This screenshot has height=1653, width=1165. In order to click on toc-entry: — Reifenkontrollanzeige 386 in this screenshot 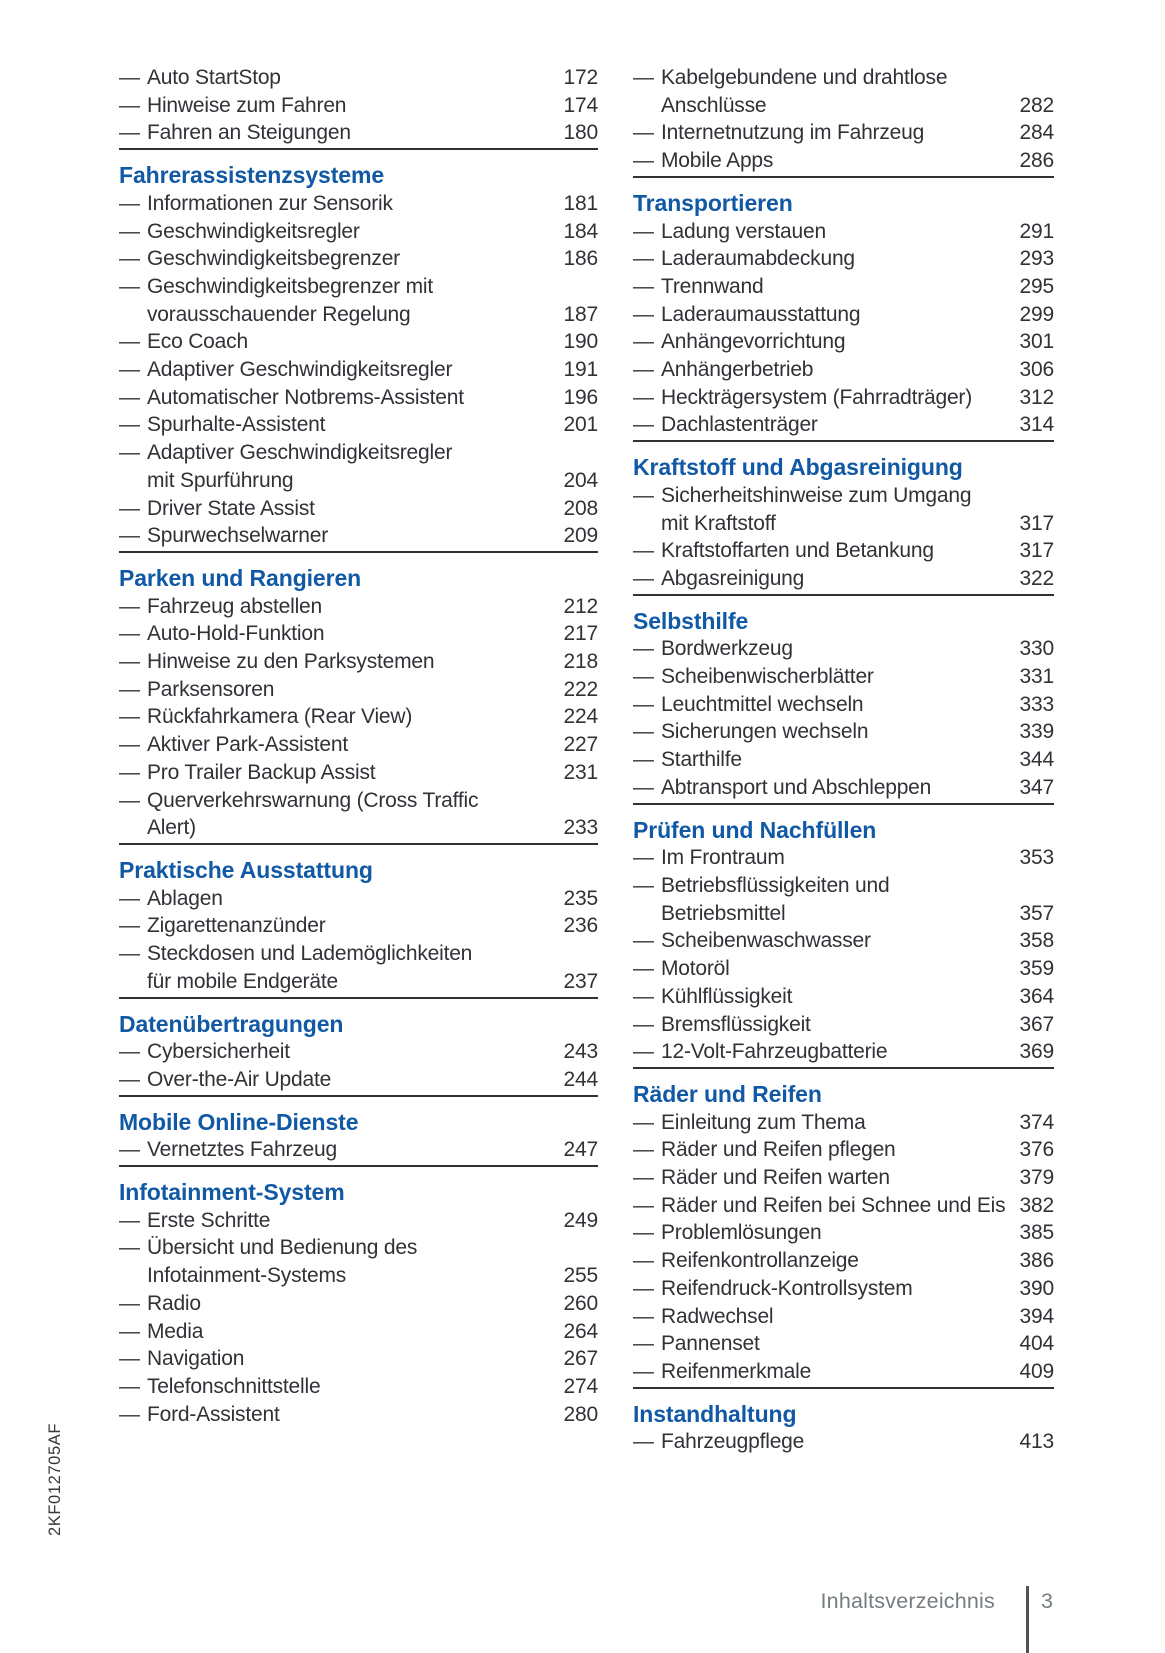, I will do `click(843, 1261)`.